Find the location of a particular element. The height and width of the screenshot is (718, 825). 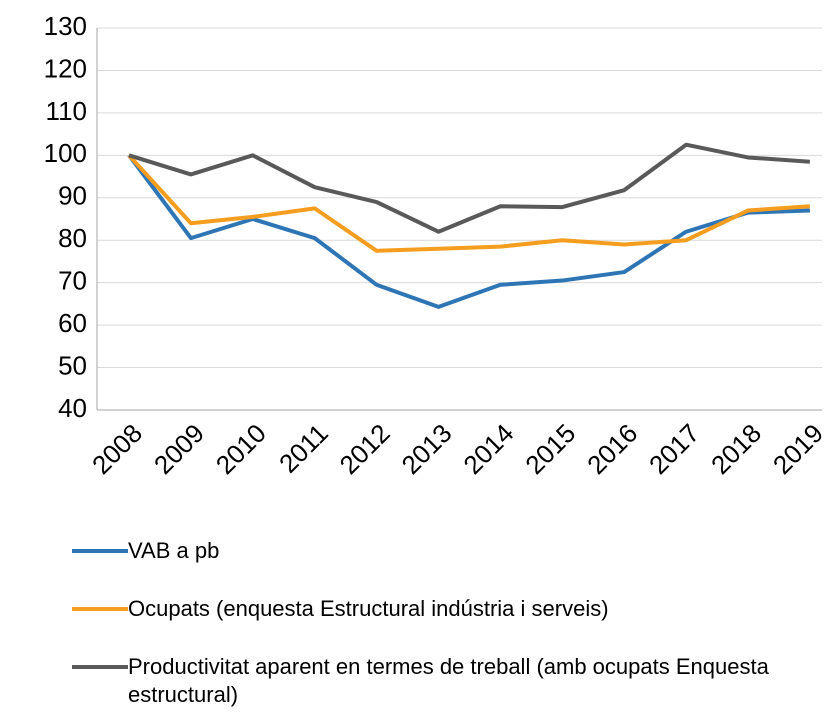

y-tick-label: 80 is located at coordinates (72, 238).